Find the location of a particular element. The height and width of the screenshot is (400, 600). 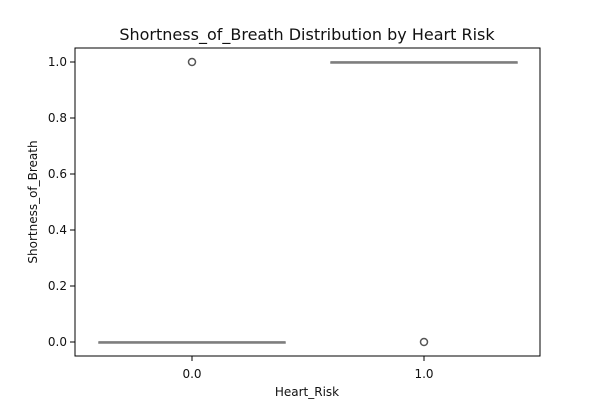

y-tick-label: 0.0 is located at coordinates (57, 342).